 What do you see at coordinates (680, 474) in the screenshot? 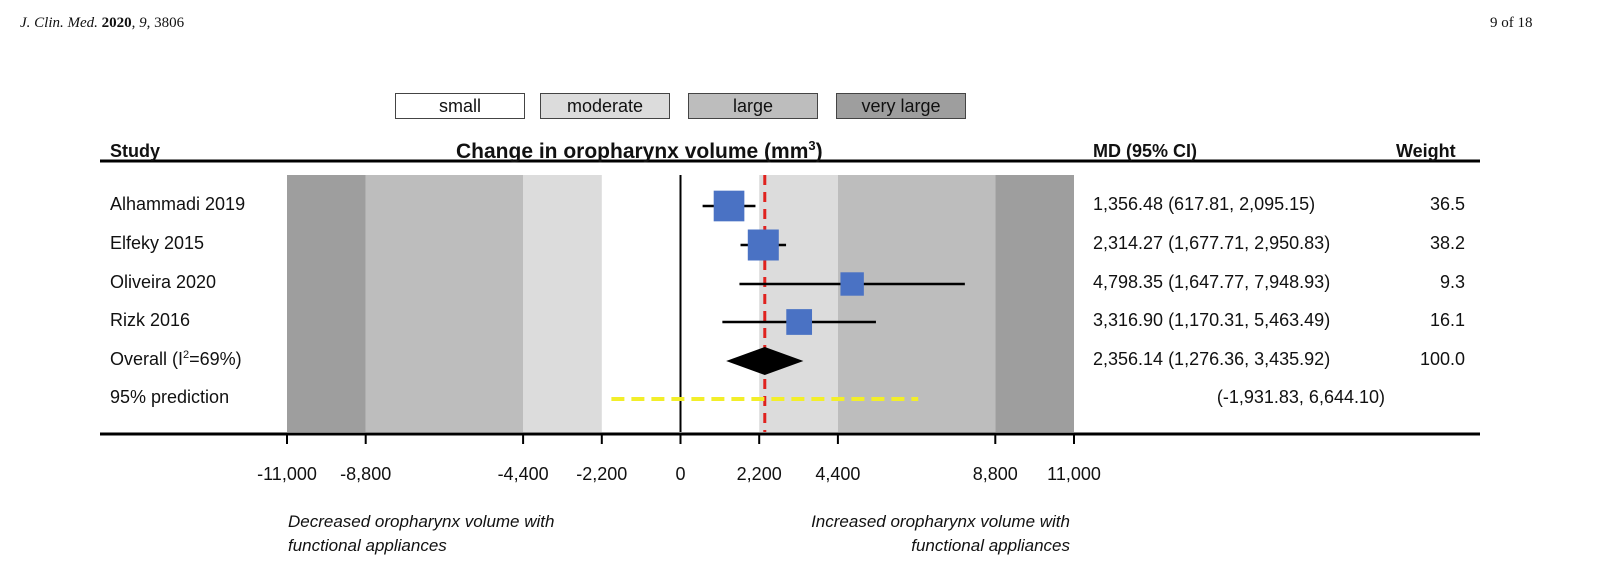
I see `x-tick-label: 0` at bounding box center [680, 474].